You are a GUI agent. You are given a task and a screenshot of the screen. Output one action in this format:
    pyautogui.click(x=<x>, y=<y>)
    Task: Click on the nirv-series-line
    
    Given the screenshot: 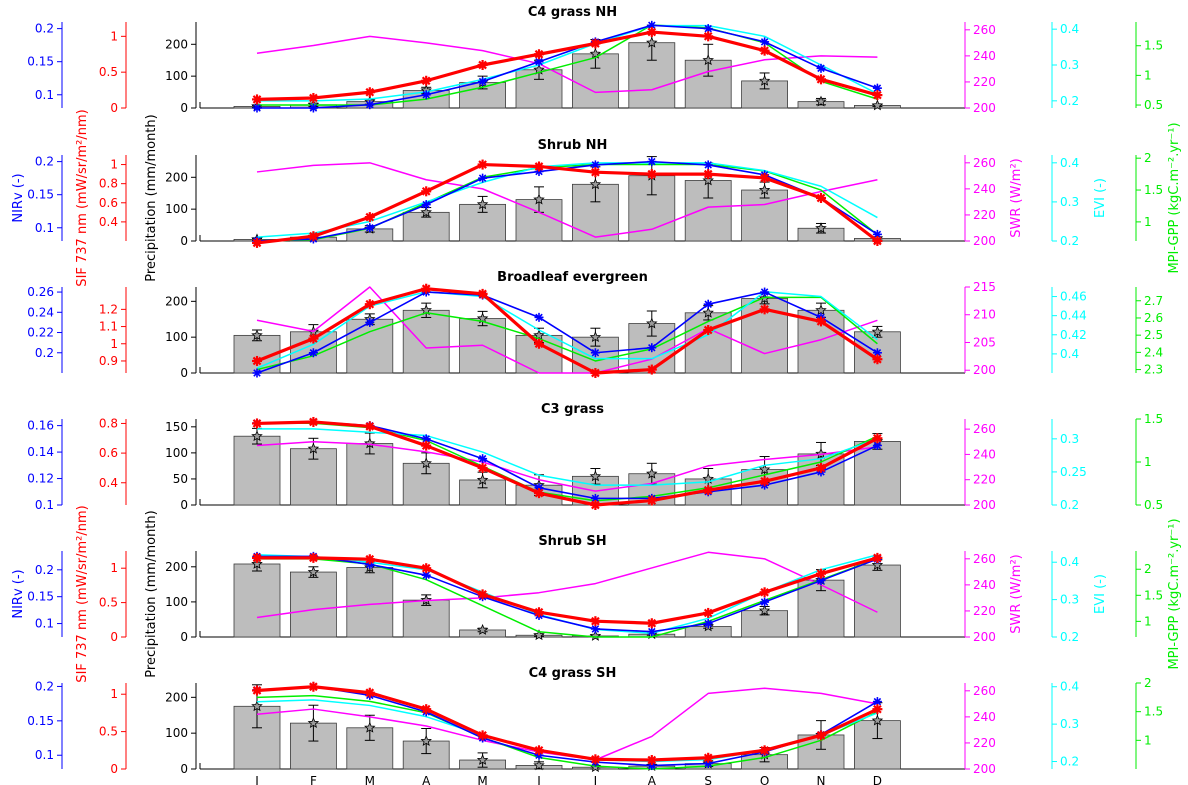 What is the action you would take?
    pyautogui.click(x=567, y=332)
    